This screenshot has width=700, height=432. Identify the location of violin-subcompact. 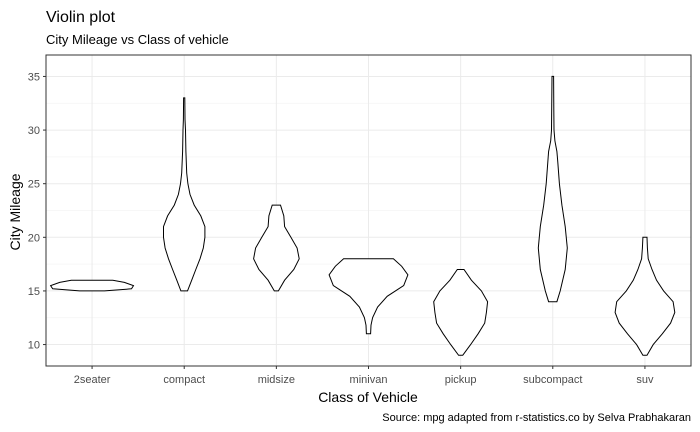
(552, 189).